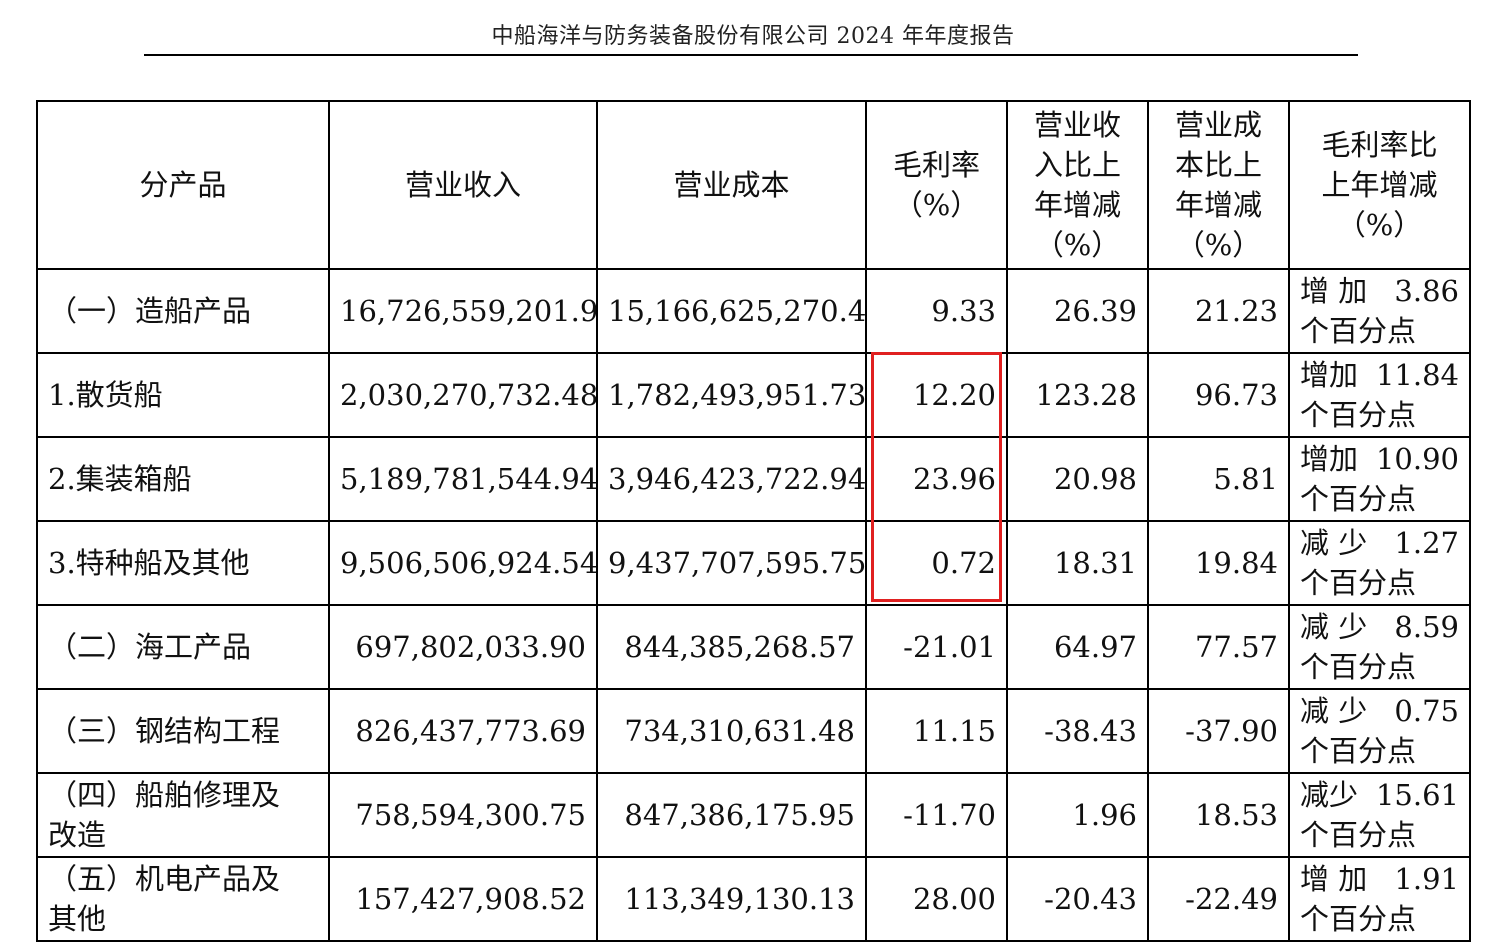 The image size is (1506, 946). Describe the element at coordinates (1417, 375) in the screenshot. I see `change-value: 11.84` at that location.